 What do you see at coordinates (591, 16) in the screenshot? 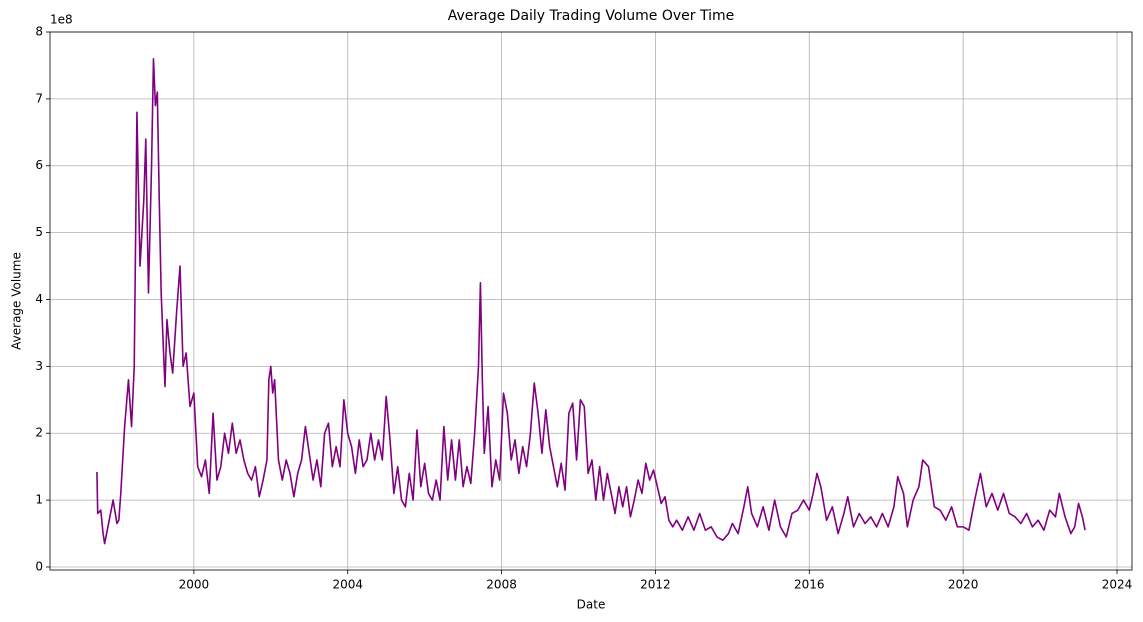
I see `chart-title: Average Daily Trading Volume Over Time` at bounding box center [591, 16].